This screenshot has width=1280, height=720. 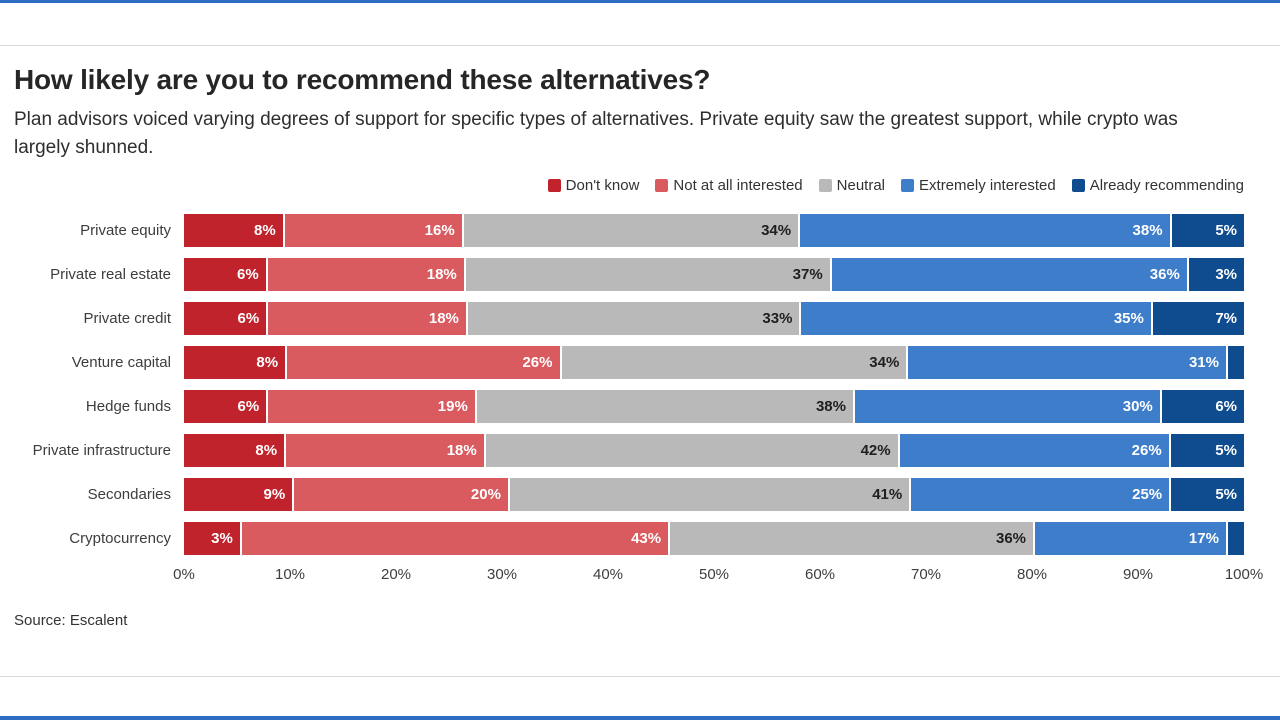 I want to click on category-label: Private credit, so click(x=127, y=319).